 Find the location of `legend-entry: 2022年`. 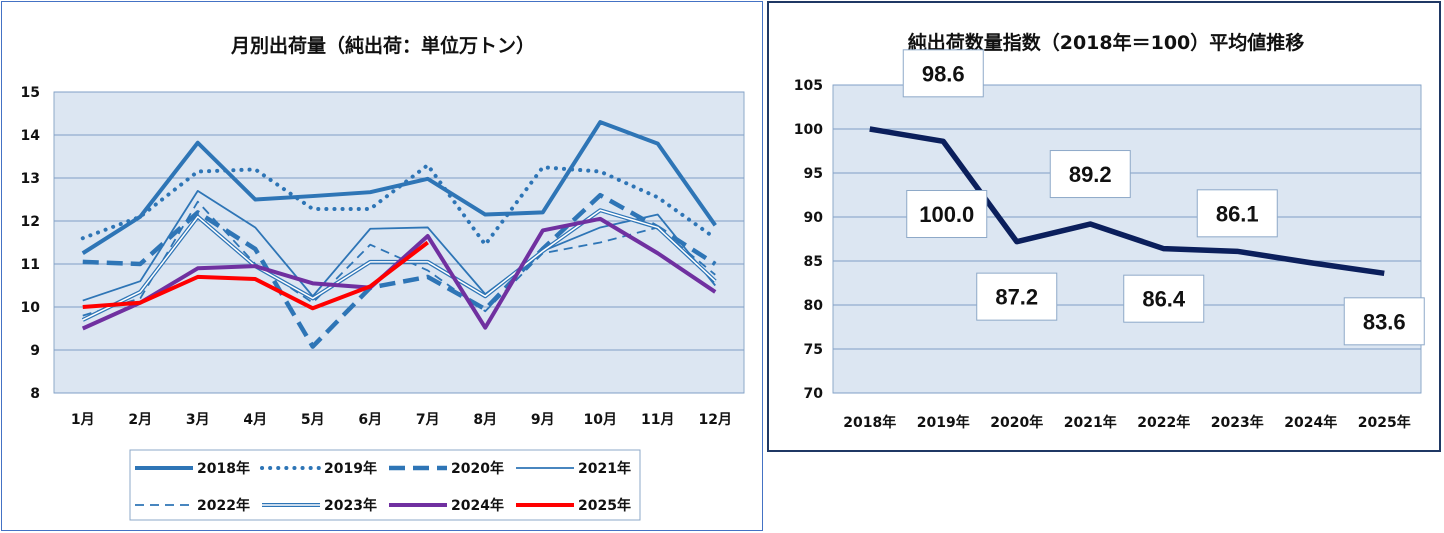

legend-entry: 2022年 is located at coordinates (192, 505).